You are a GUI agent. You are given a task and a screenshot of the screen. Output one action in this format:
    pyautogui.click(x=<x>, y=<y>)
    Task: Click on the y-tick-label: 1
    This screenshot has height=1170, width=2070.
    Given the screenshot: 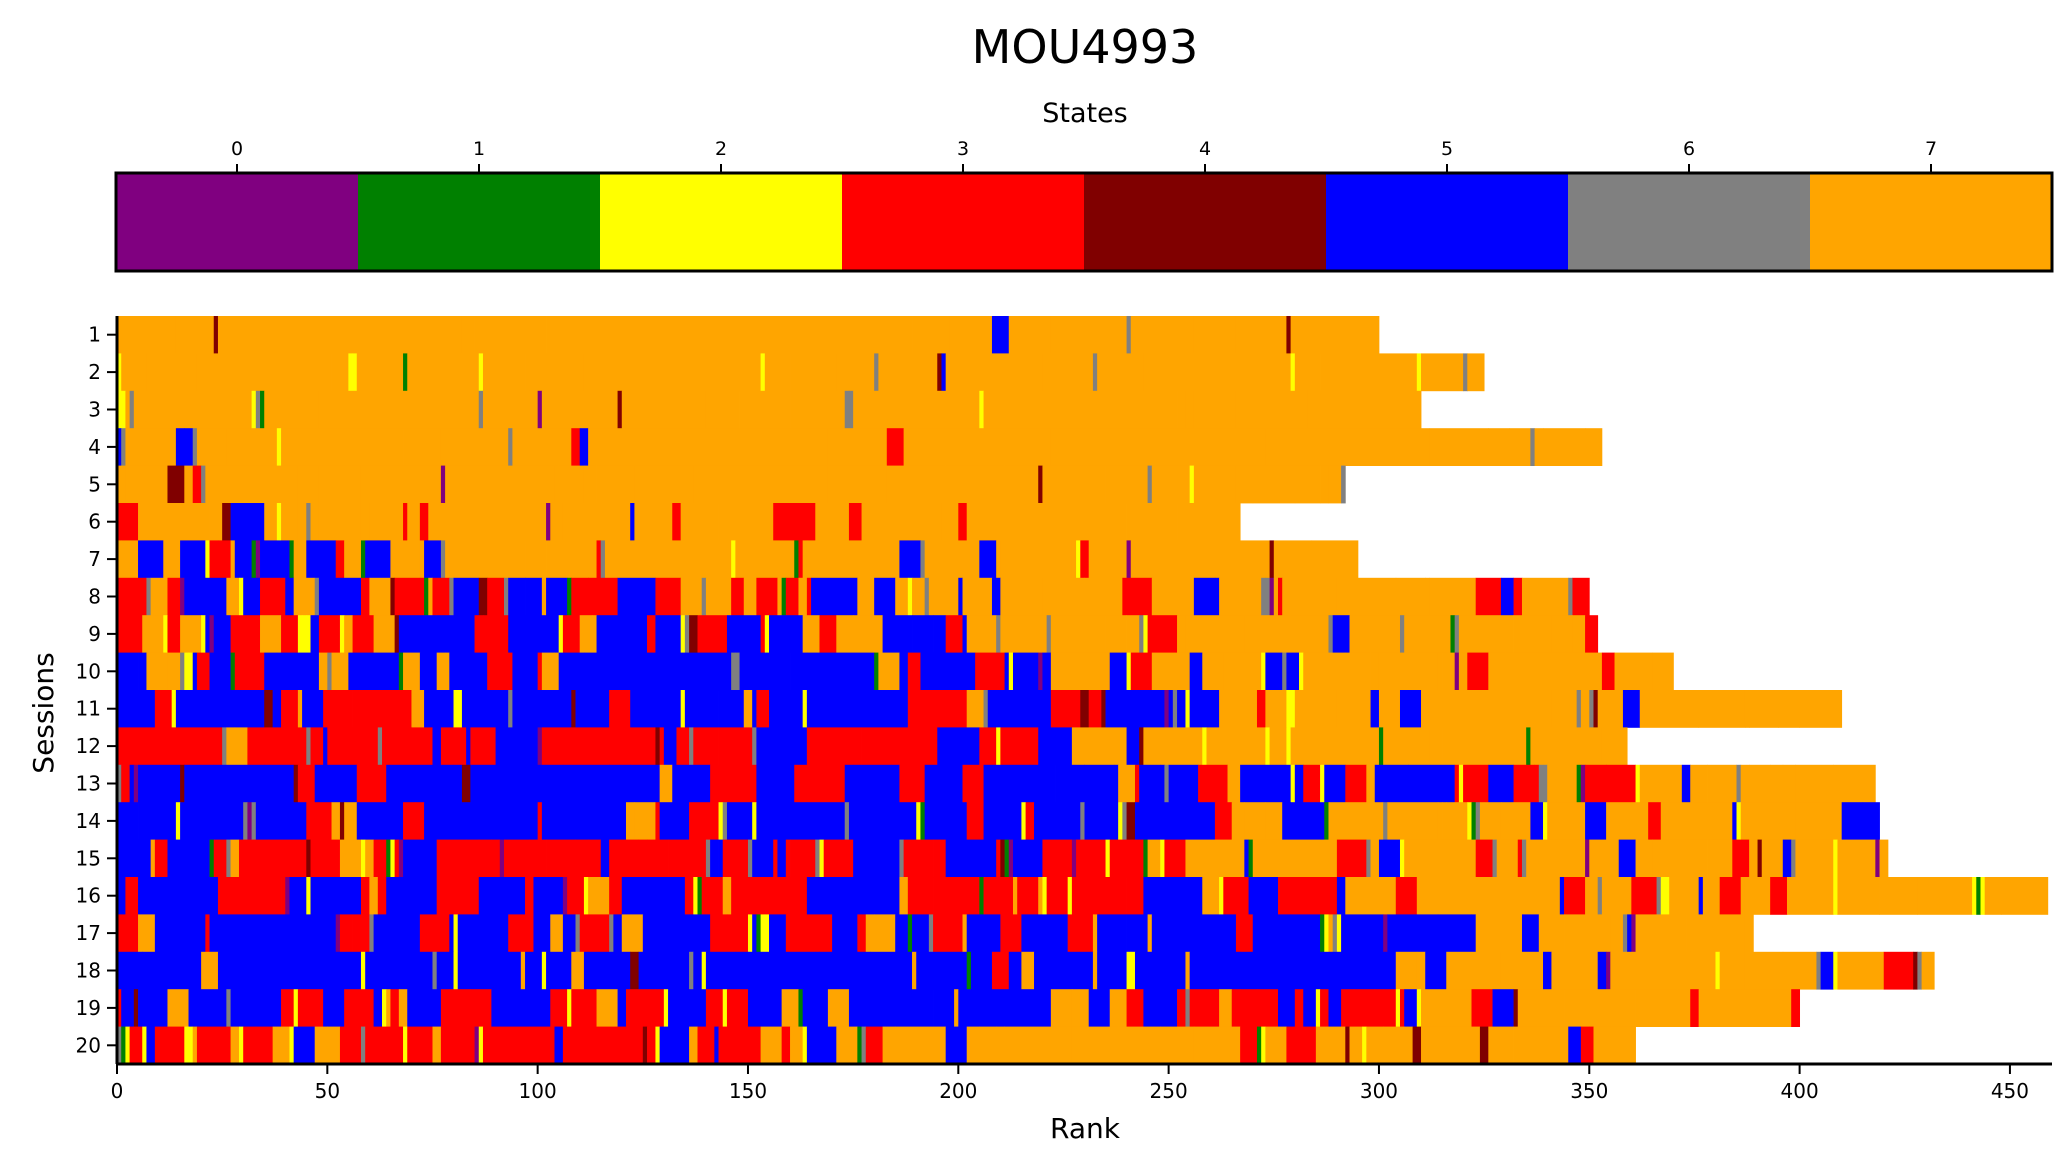 What is the action you would take?
    pyautogui.click(x=94, y=335)
    